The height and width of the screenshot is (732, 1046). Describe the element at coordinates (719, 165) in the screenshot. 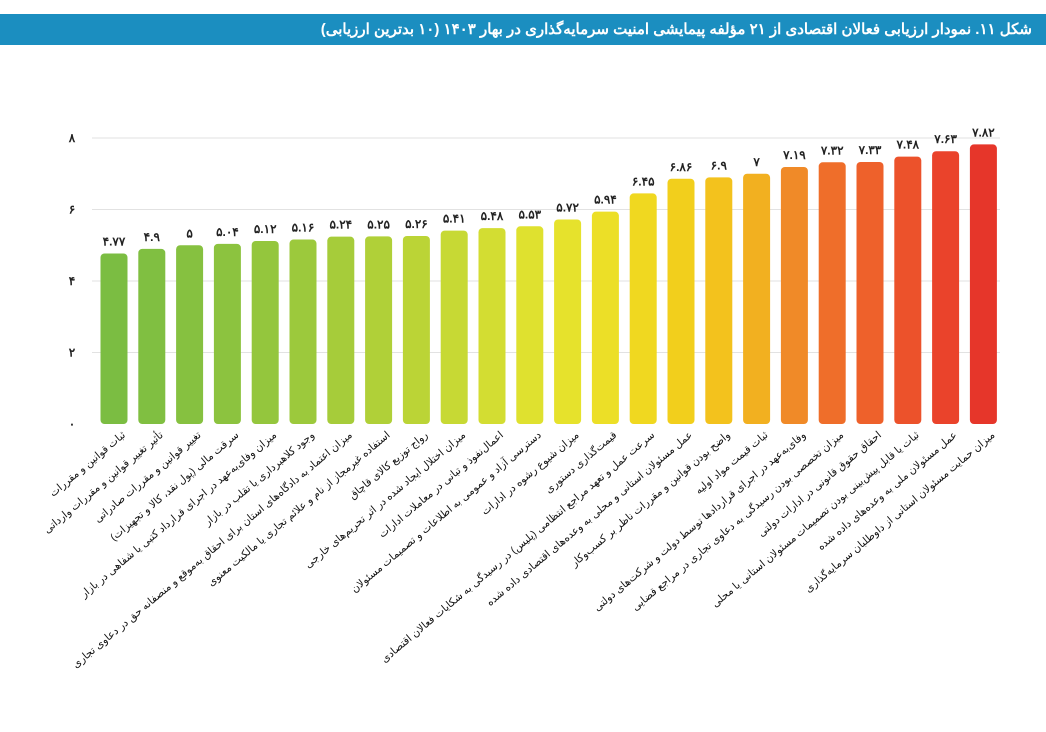

I see `data-label: ۶.۹` at that location.